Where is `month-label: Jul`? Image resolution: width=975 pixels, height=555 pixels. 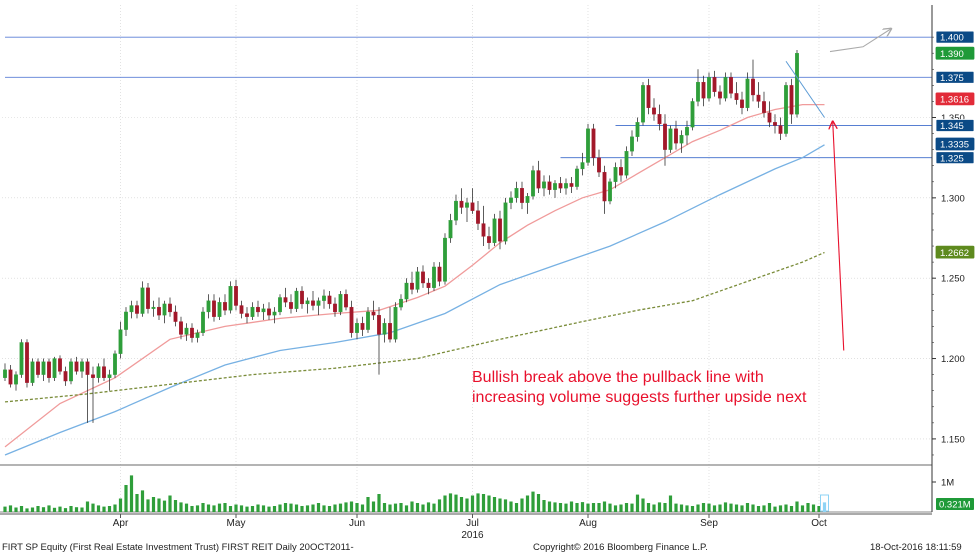
month-label: Jul is located at coordinates (472, 523).